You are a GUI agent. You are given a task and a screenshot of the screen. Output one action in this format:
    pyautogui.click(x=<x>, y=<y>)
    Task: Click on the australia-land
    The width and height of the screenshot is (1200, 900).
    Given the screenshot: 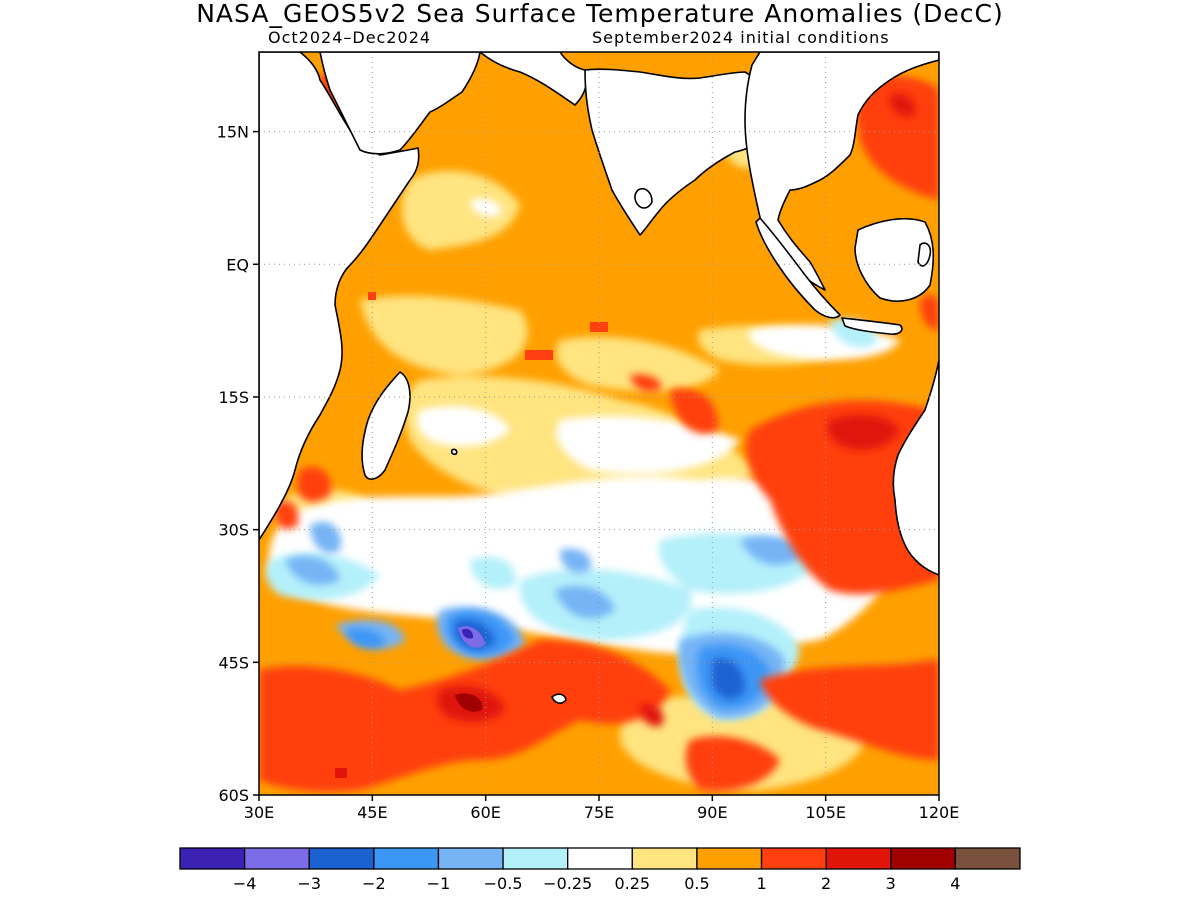 What is the action you would take?
    pyautogui.click(x=915, y=467)
    